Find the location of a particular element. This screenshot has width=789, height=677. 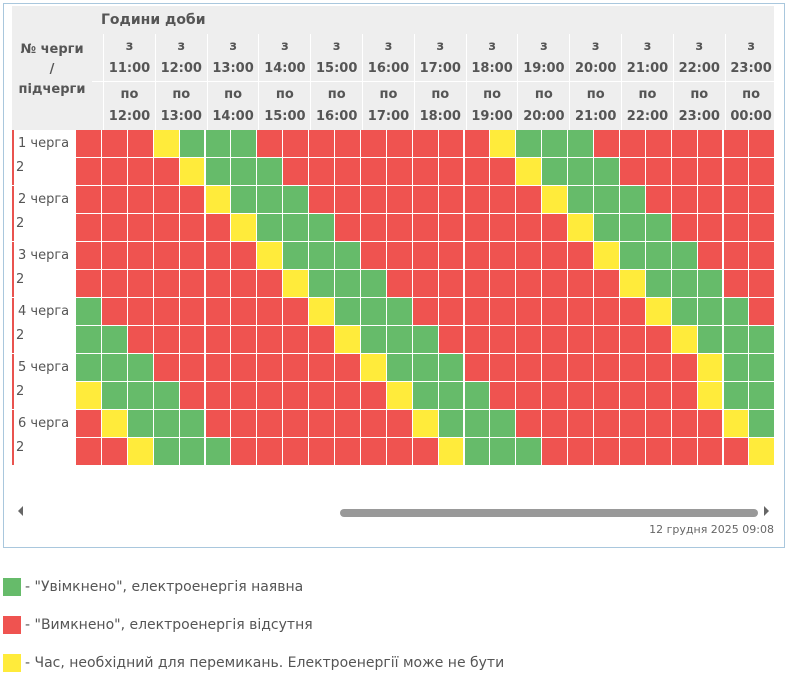

hour-from-3: з 14:00 is located at coordinates (285, 57).